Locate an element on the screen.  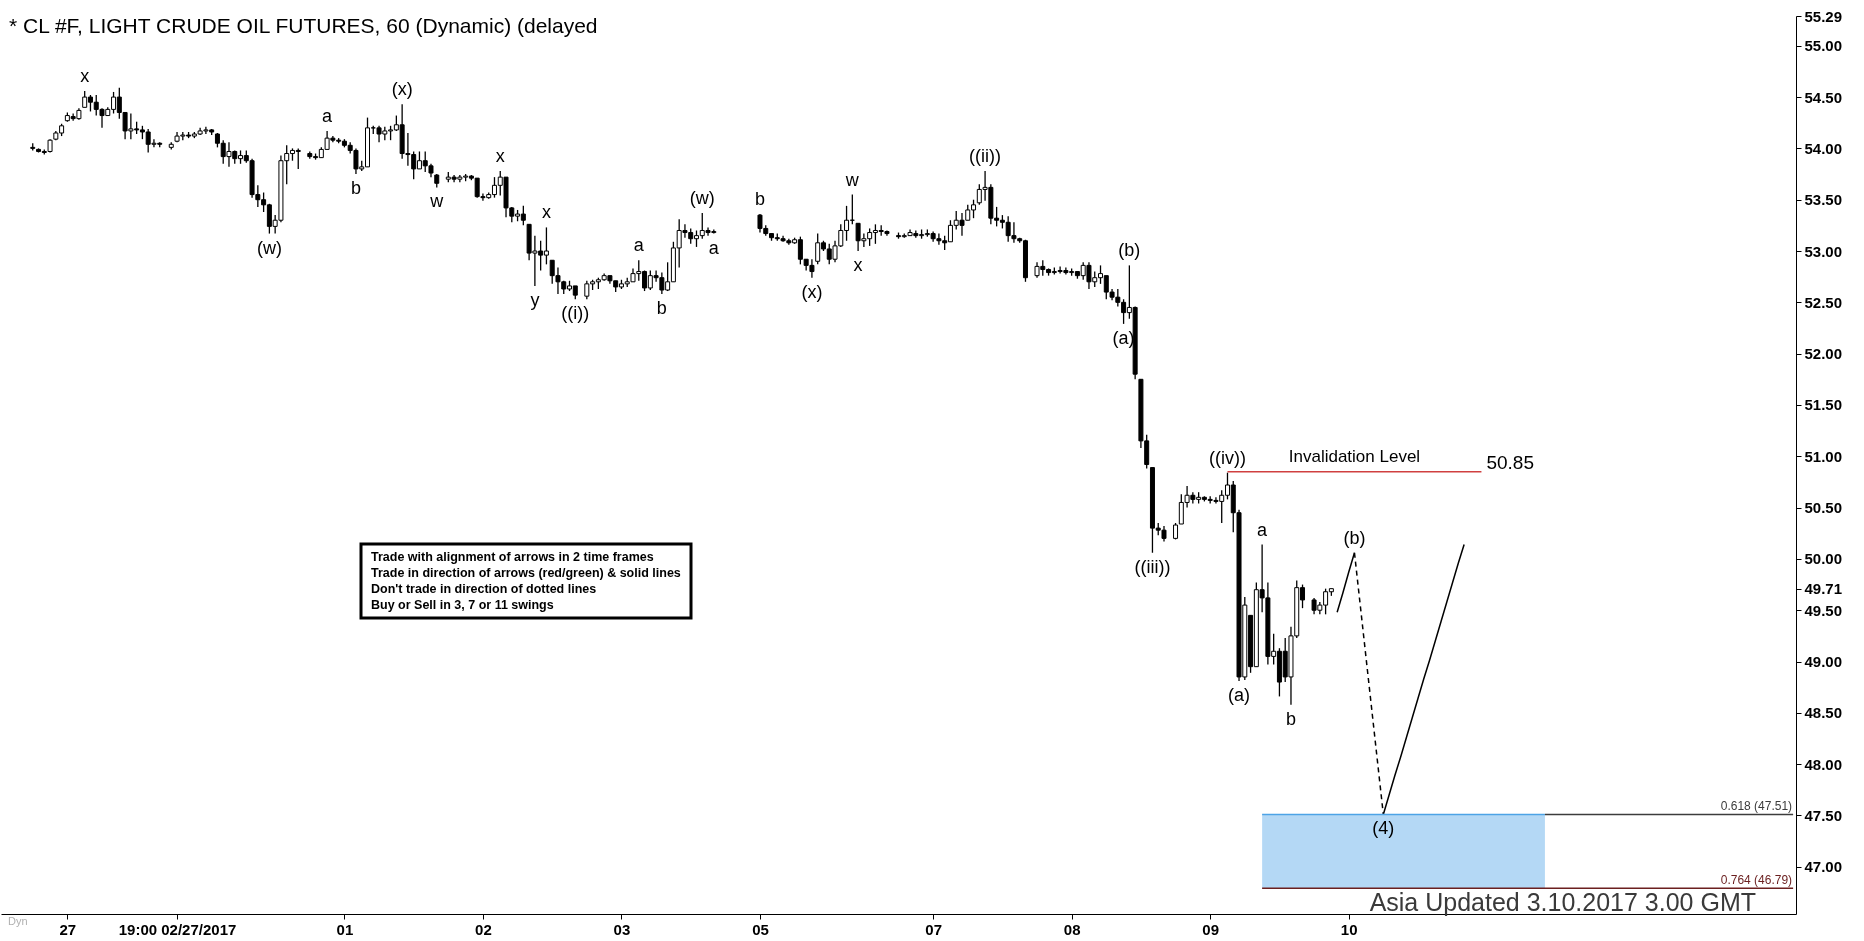
chart-title: * CL #F, LIGHT CRUDE OIL FUTURES, 60 (Dynamic) (delayed is located at coordinates (303, 25).